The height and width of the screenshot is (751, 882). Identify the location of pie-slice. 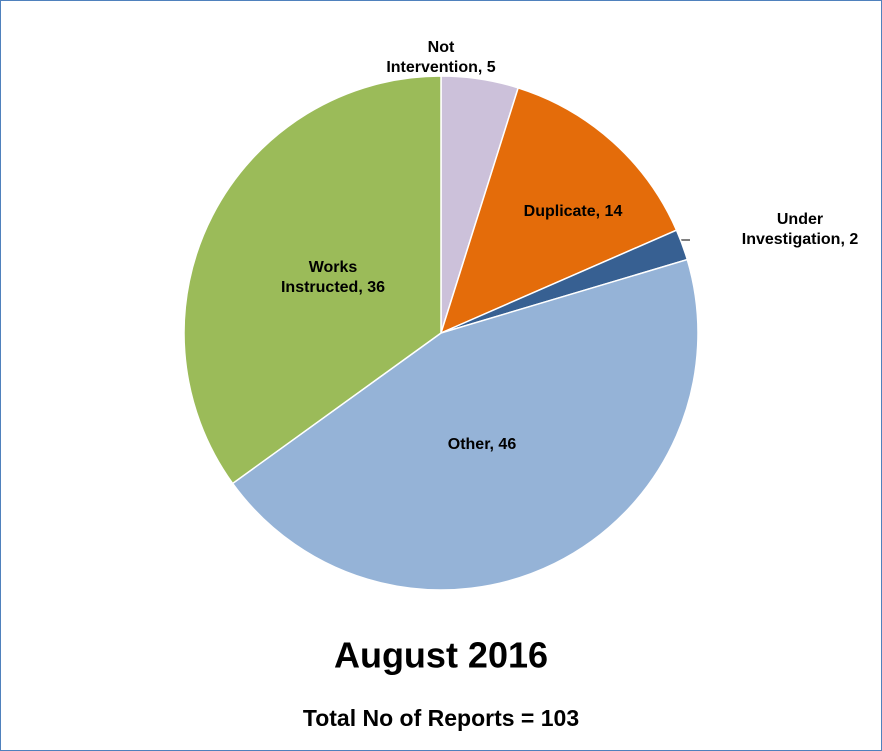
(558, 210).